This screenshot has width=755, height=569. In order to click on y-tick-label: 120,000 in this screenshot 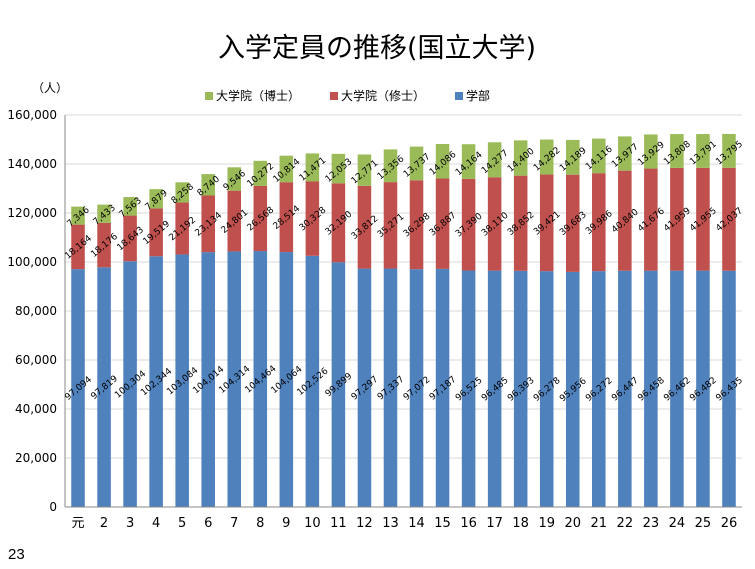, I will do `click(32, 213)`.